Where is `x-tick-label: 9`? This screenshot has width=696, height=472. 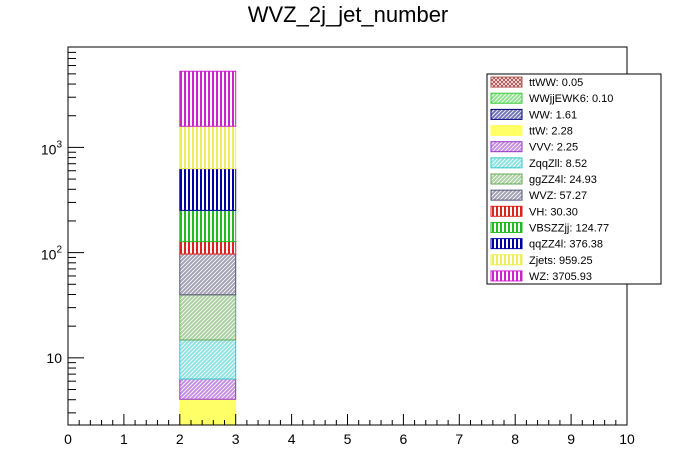
x-tick-label: 9 is located at coordinates (571, 439).